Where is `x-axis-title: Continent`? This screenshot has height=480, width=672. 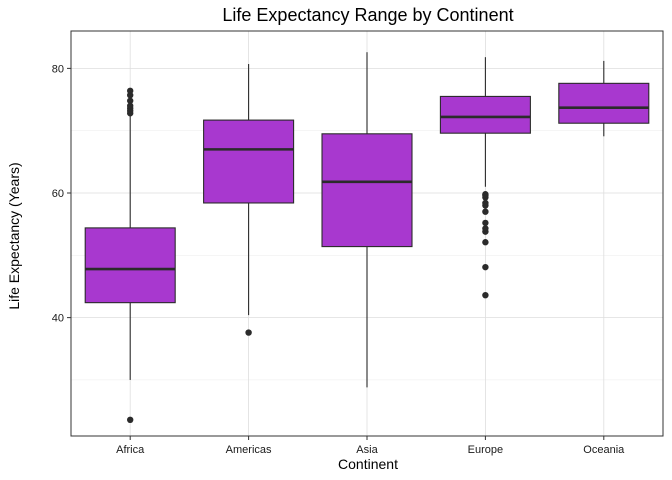
x-axis-title: Continent is located at coordinates (368, 464).